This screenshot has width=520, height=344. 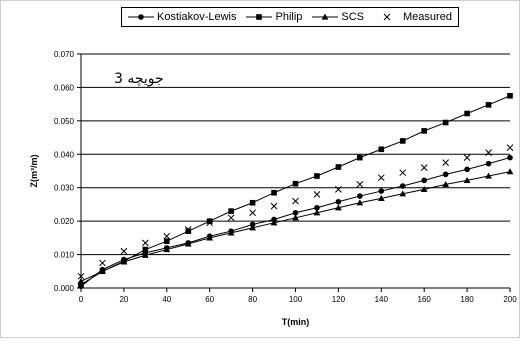 I want to click on x-tick-label: 140, so click(x=382, y=299).